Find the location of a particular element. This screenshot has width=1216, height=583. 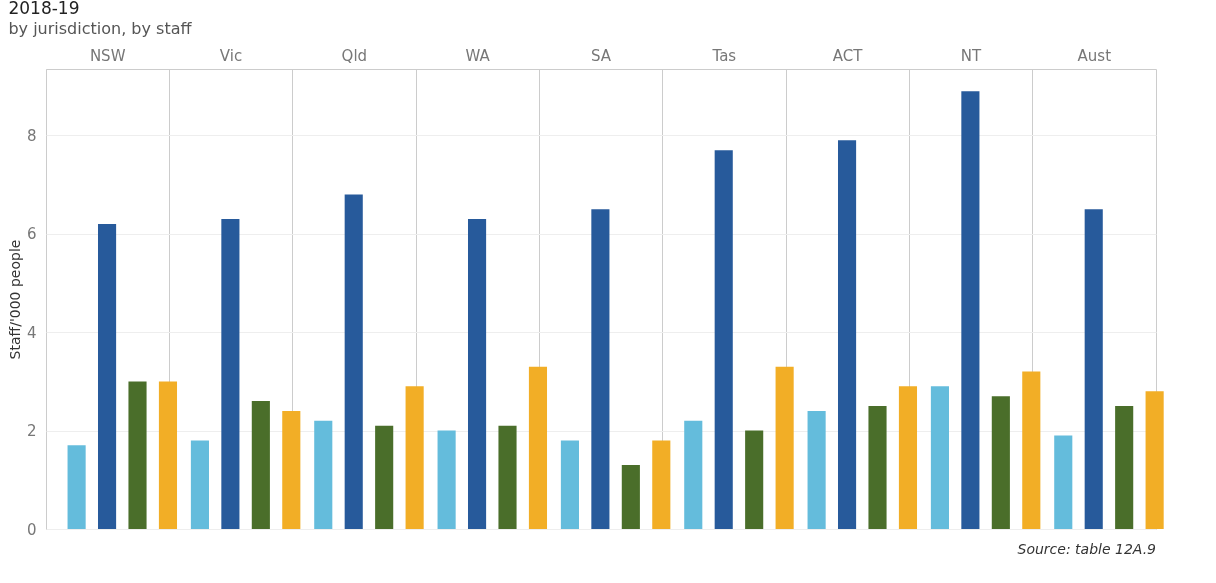

x-tick-label: Aust is located at coordinates (1094, 55).